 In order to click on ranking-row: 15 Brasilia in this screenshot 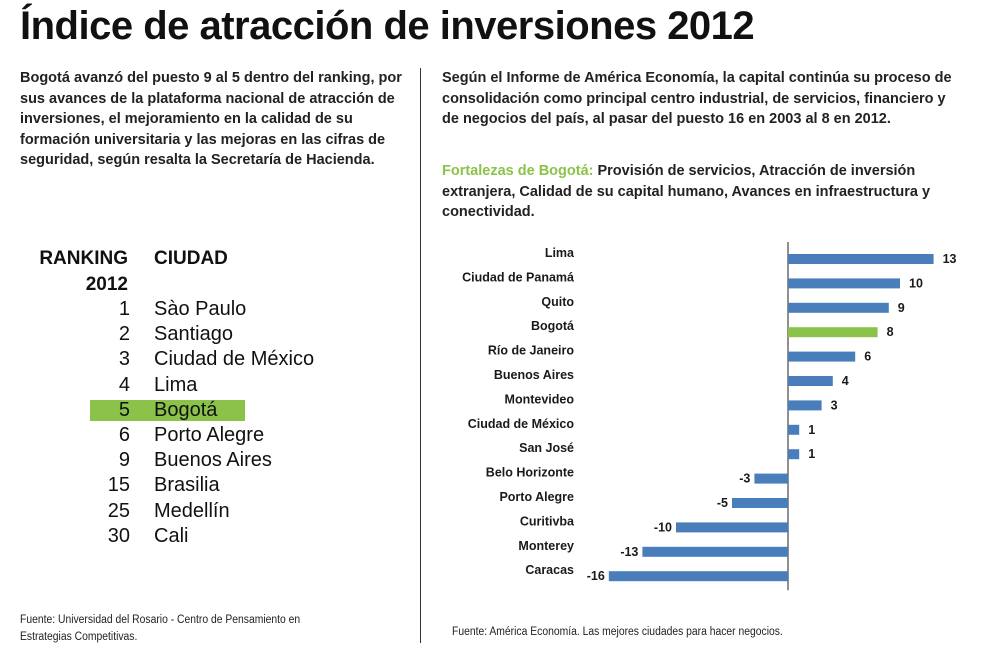, I will do `click(185, 485)`.